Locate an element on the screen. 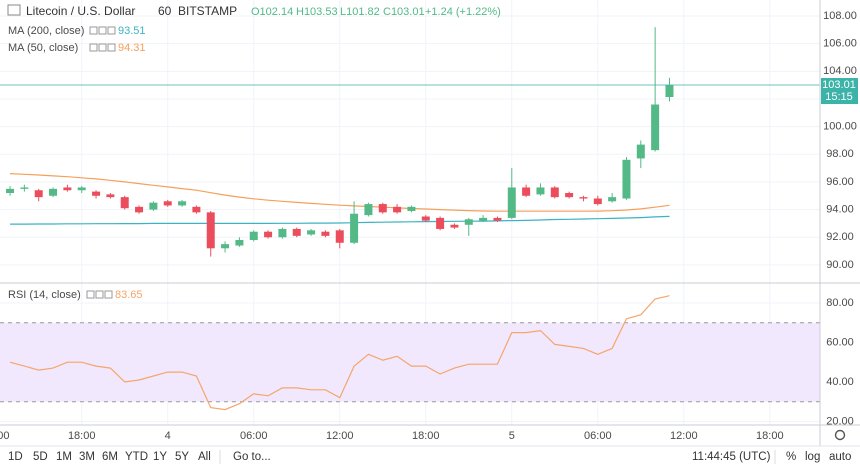 The width and height of the screenshot is (860, 468). scale-option: % is located at coordinates (791, 457).